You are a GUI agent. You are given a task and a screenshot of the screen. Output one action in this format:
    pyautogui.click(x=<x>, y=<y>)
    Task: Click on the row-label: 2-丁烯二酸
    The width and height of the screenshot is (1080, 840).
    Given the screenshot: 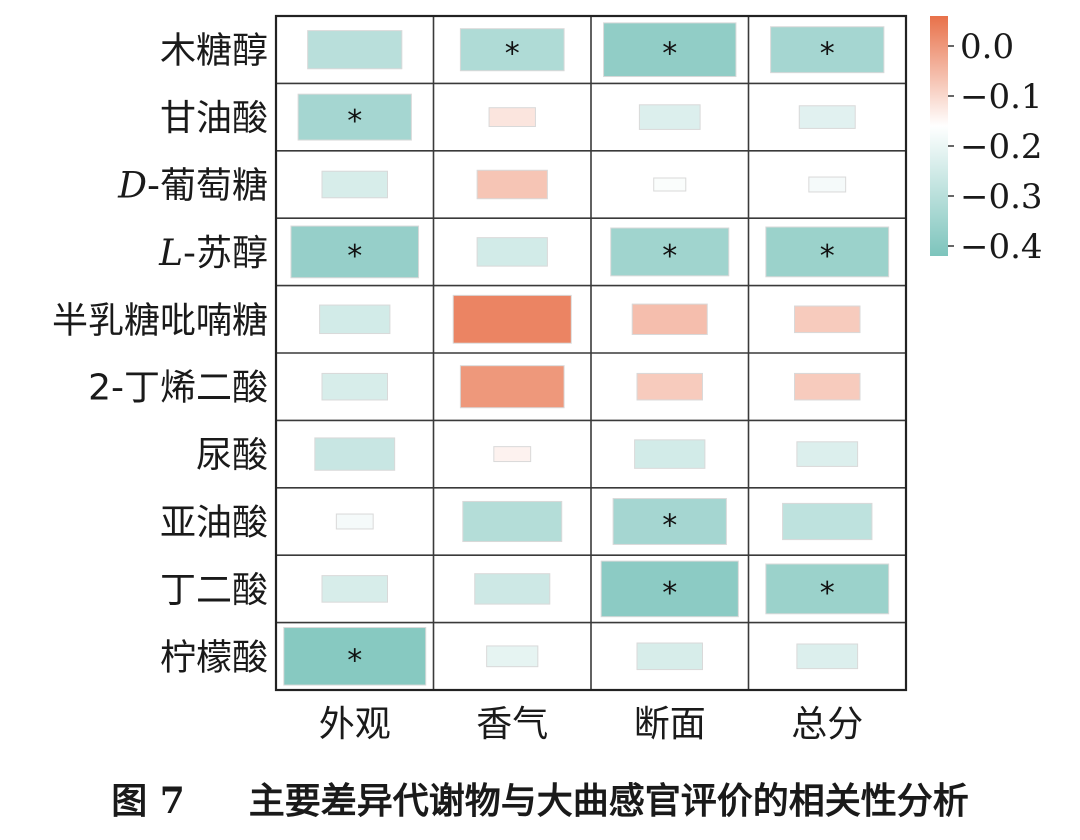 What is the action you would take?
    pyautogui.click(x=178, y=388)
    